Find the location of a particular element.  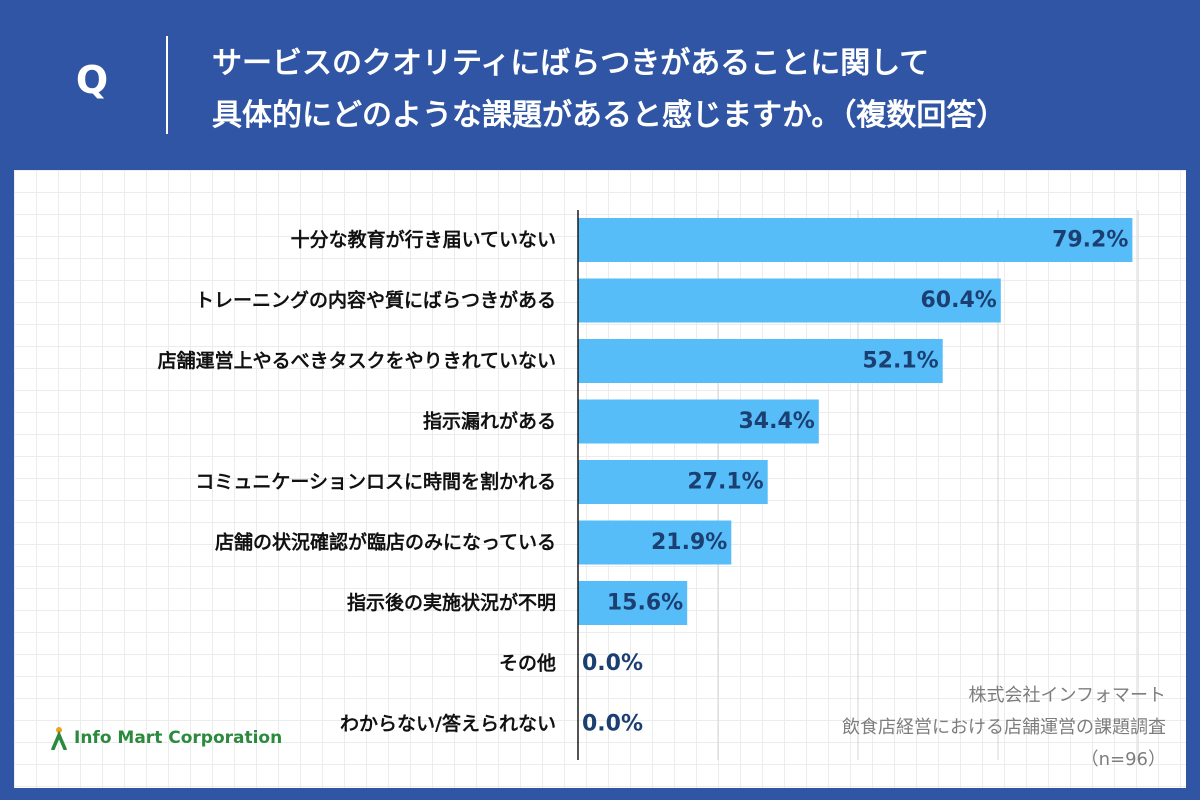

logo-text: Info Mart Corporation is located at coordinates (178, 738).